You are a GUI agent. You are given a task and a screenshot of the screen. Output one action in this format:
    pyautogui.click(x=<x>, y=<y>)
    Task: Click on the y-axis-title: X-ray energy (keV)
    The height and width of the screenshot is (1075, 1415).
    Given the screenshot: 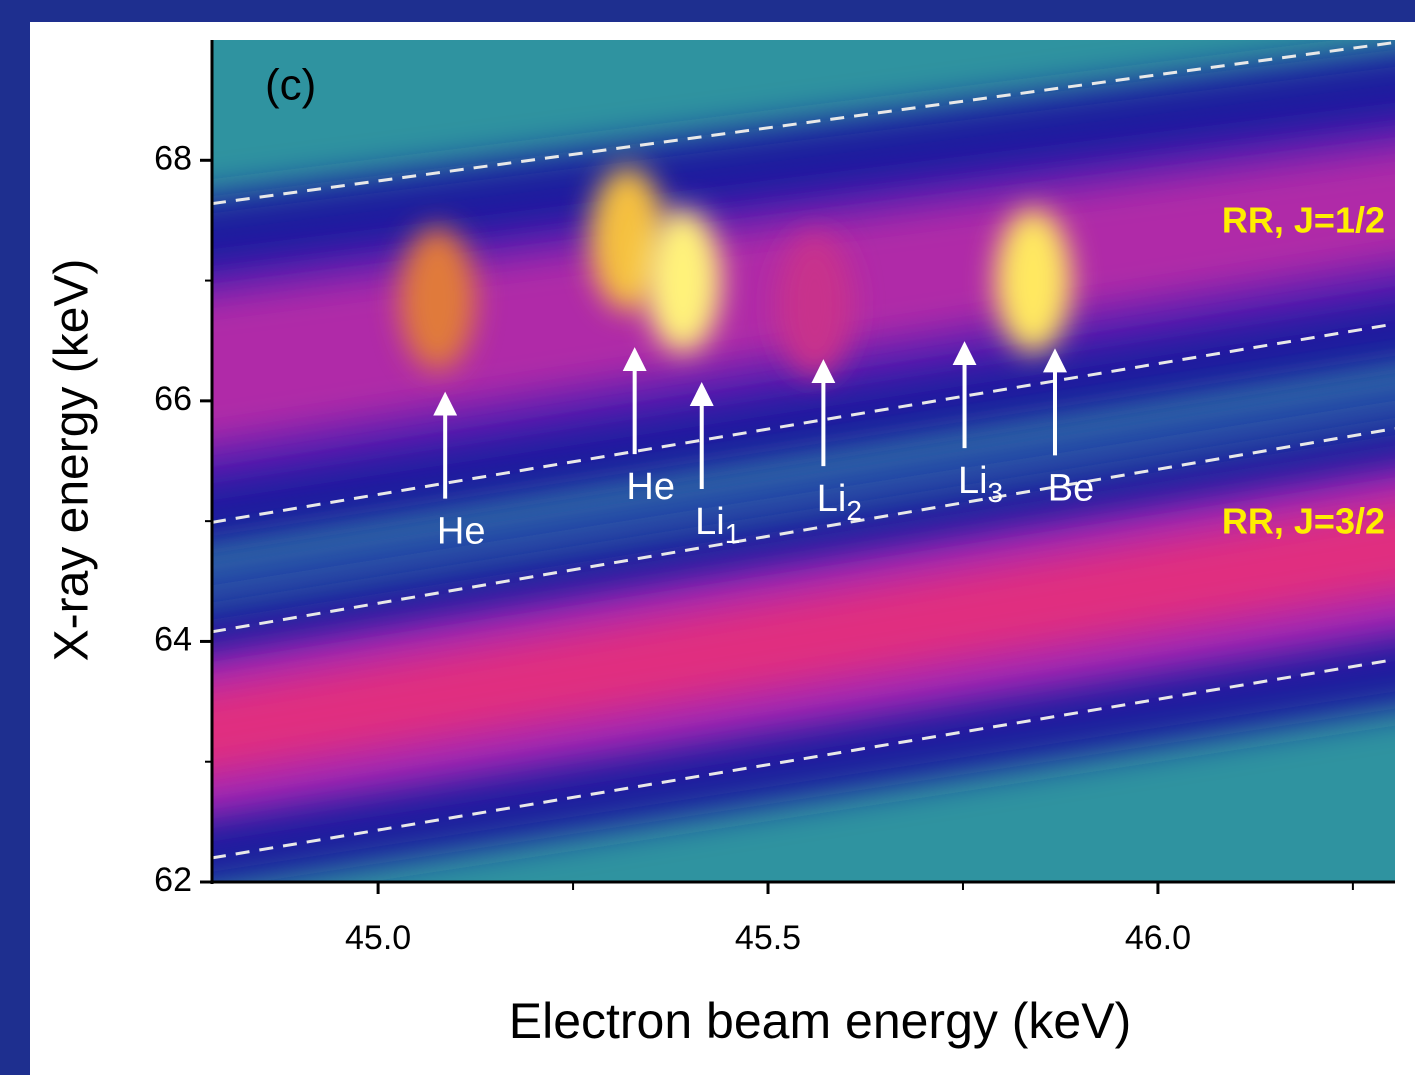 What is the action you would take?
    pyautogui.click(x=72, y=460)
    